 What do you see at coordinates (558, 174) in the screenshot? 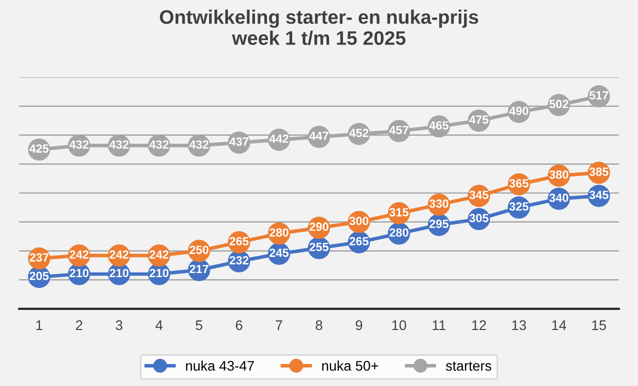
I see `data-label: 380` at bounding box center [558, 174].